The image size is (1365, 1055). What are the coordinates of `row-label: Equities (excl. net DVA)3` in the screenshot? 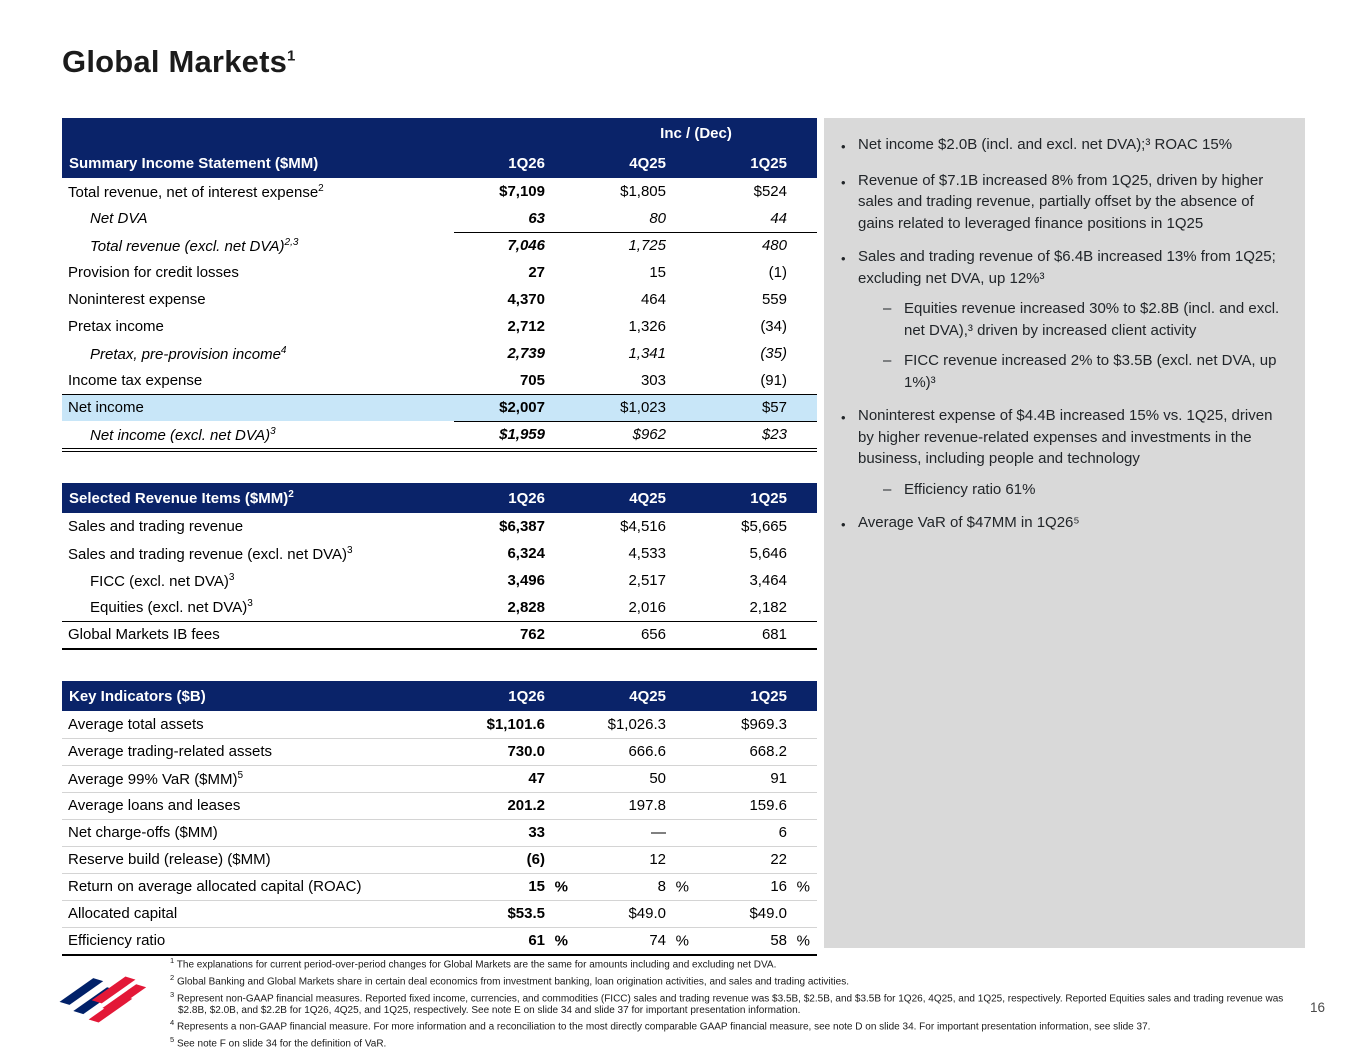 It's located at (171, 607).